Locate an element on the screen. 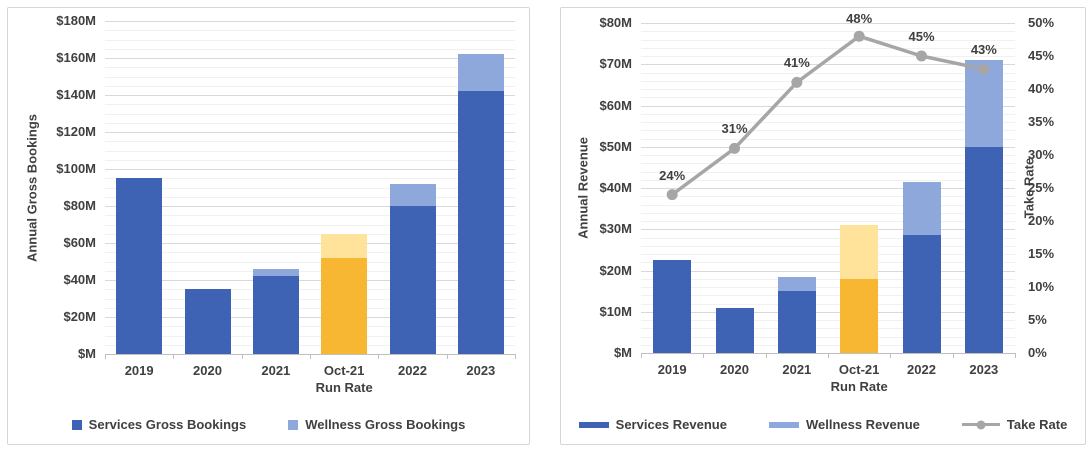 The height and width of the screenshot is (450, 1092). take-rate-tick-label: 15% is located at coordinates (1041, 253).